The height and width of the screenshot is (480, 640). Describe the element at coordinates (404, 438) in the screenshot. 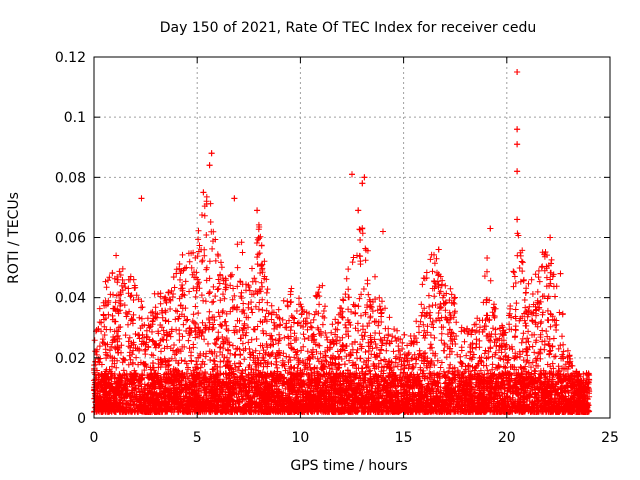

I see `x-tick-label: 15` at that location.